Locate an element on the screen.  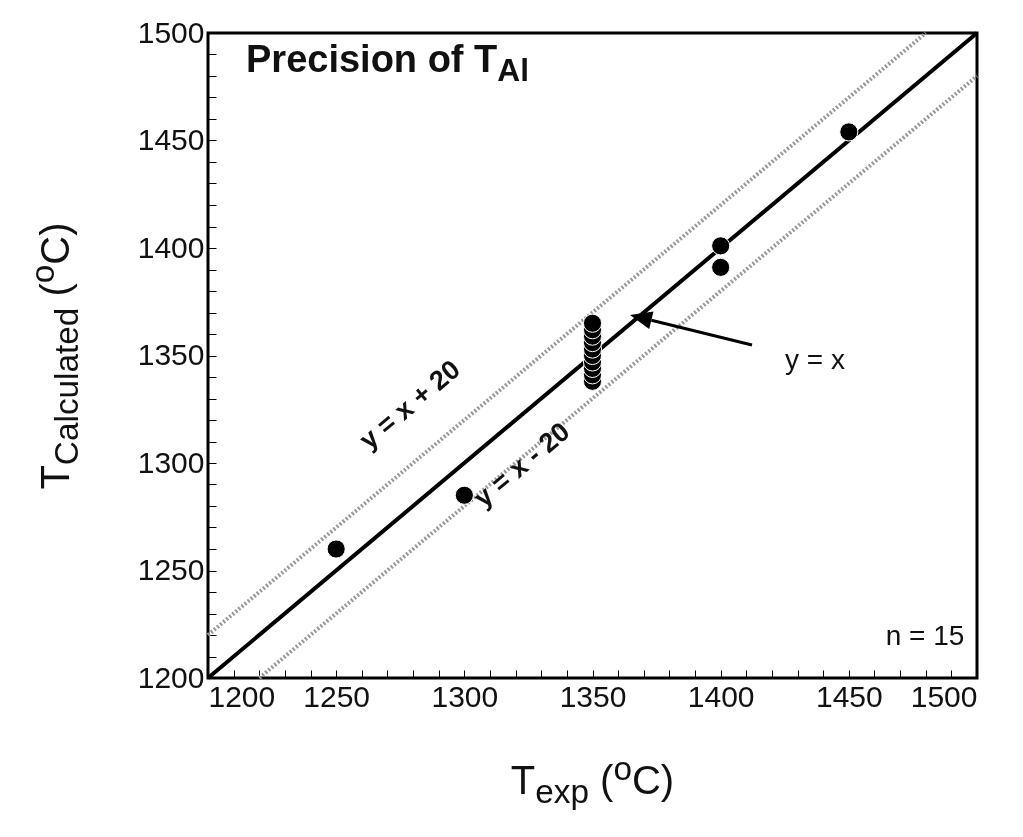
y-tick-label: 1500 is located at coordinates (171, 32).